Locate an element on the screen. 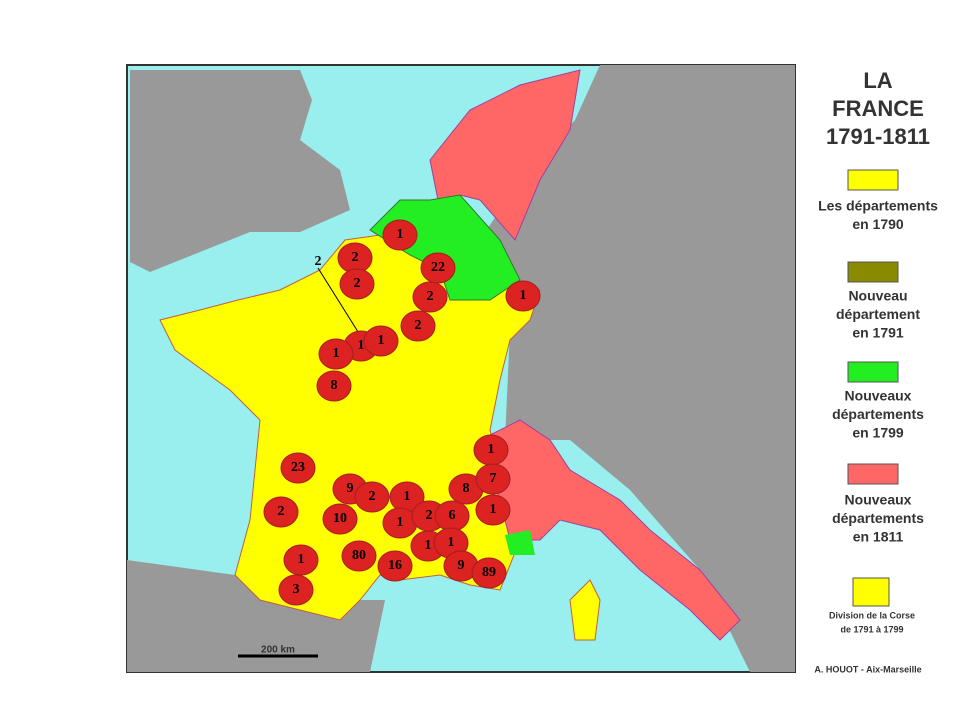  legend-text: en 1811 is located at coordinates (878, 537).